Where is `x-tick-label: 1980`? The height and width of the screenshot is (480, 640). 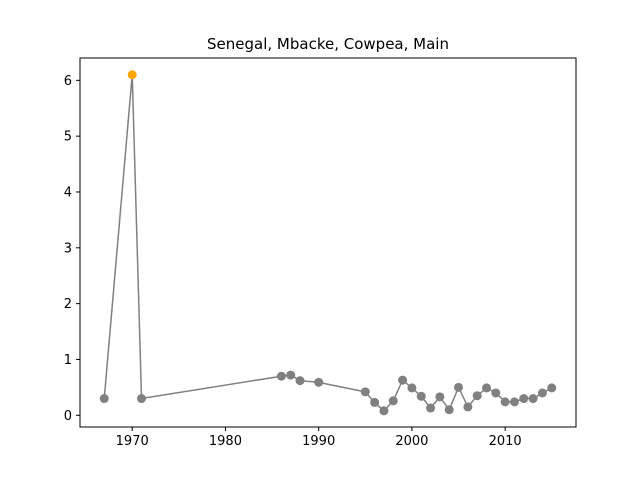 x-tick-label: 1980 is located at coordinates (225, 441).